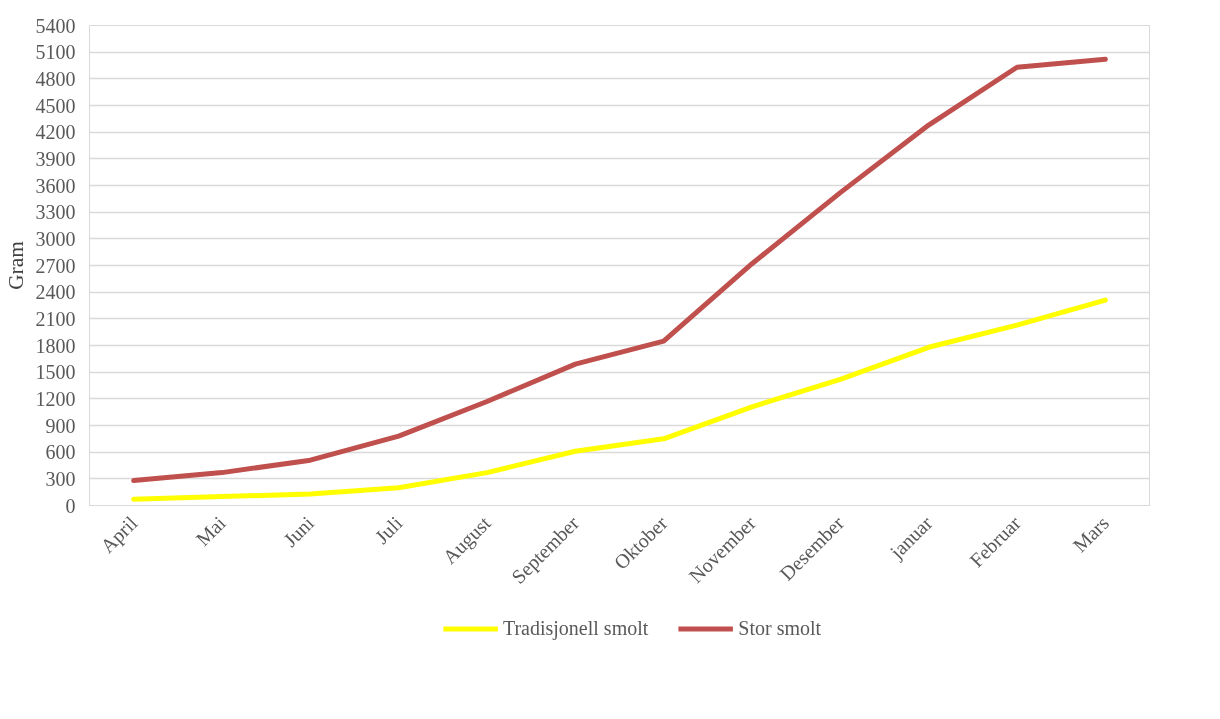  What do you see at coordinates (60, 425) in the screenshot?
I see `y-tick-label: 900` at bounding box center [60, 425].